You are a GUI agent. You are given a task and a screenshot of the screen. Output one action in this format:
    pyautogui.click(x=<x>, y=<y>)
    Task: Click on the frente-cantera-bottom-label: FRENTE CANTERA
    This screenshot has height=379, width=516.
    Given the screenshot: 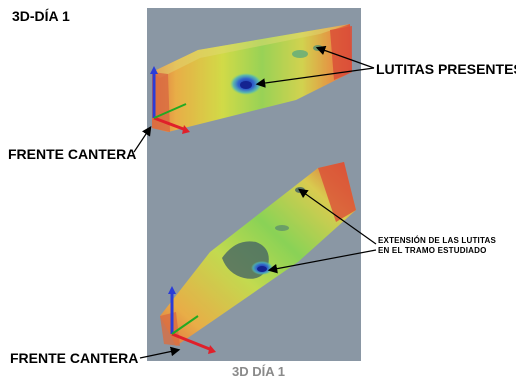 What is the action you would take?
    pyautogui.click(x=74, y=358)
    